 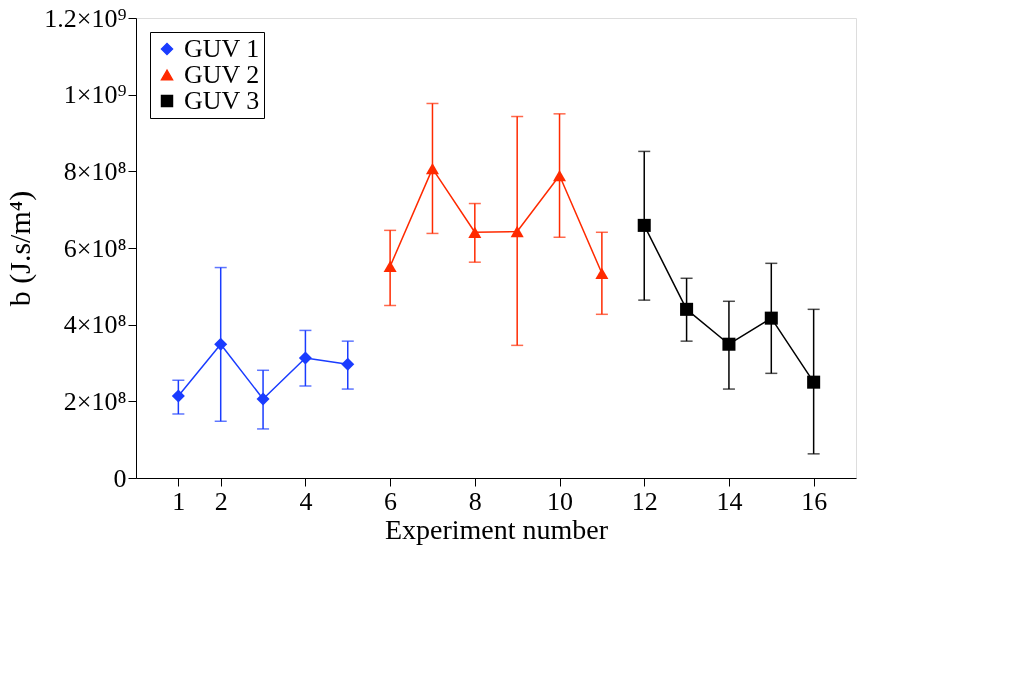 What do you see at coordinates (85, 18) in the screenshot?
I see `y-tick-label: 1.2×10⁹` at bounding box center [85, 18].